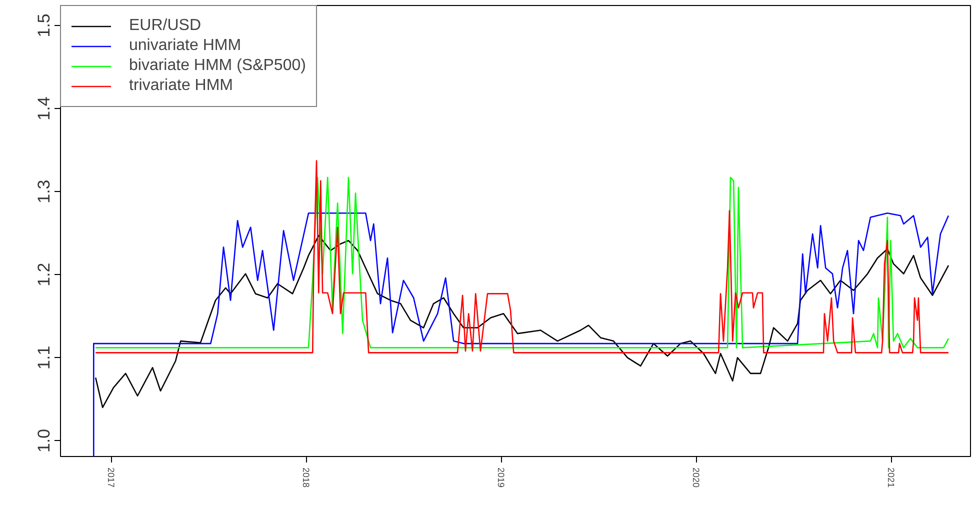 This screenshot has height=517, width=976. I want to click on x-tick-label: 2021, so click(891, 478).